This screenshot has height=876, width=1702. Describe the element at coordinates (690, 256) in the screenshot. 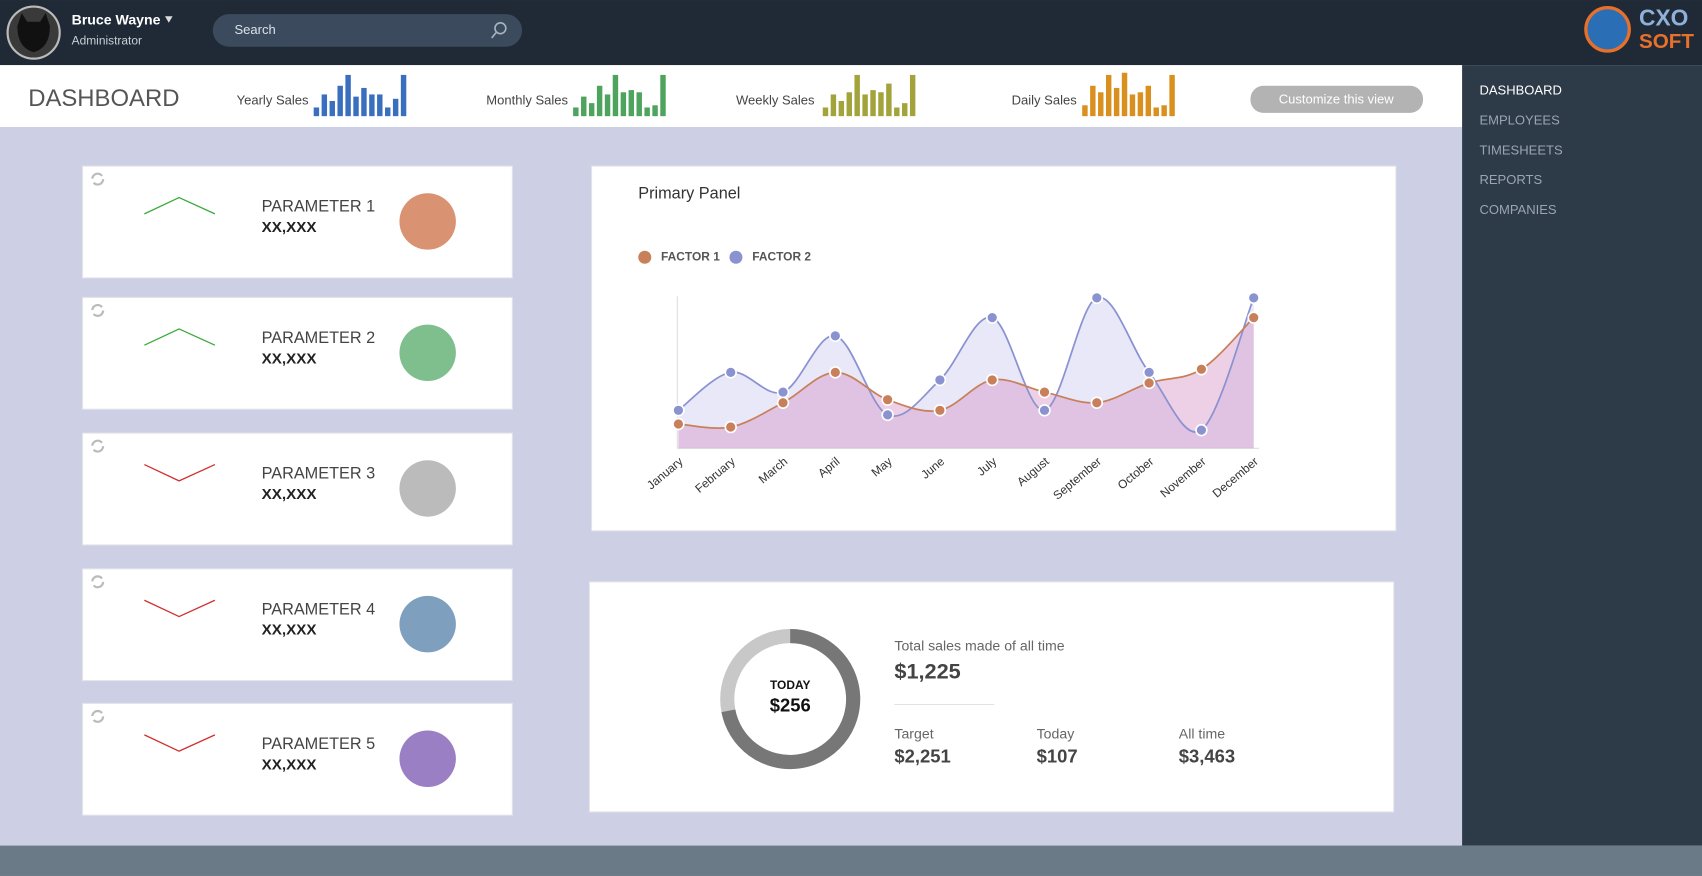

I see `legend-label: FACTOR 1` at that location.